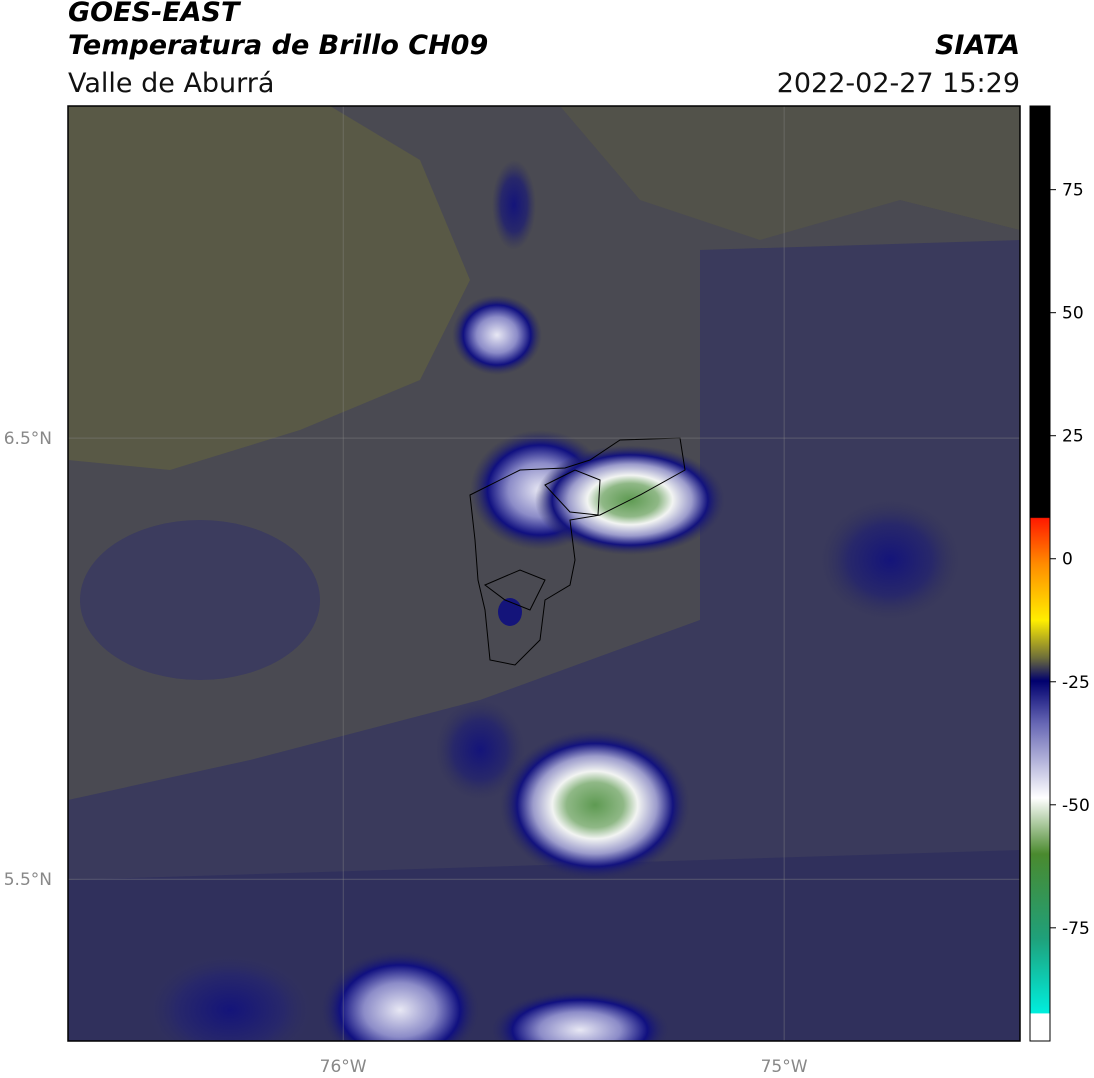 The image size is (1094, 1078). I want to click on region: Valle de Aburrá, so click(171, 83).